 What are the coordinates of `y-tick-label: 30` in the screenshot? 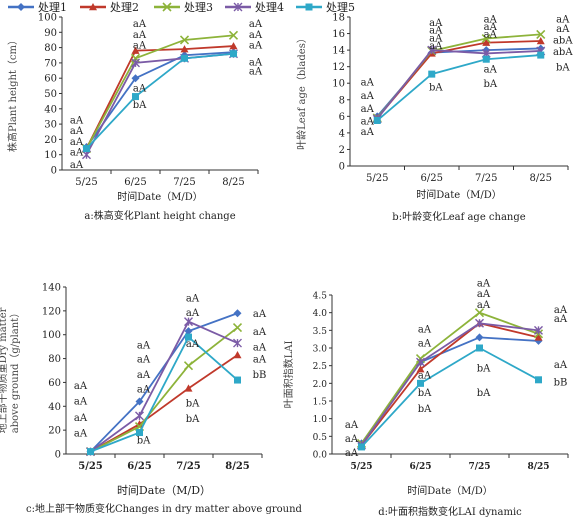 It's located at (50, 125).